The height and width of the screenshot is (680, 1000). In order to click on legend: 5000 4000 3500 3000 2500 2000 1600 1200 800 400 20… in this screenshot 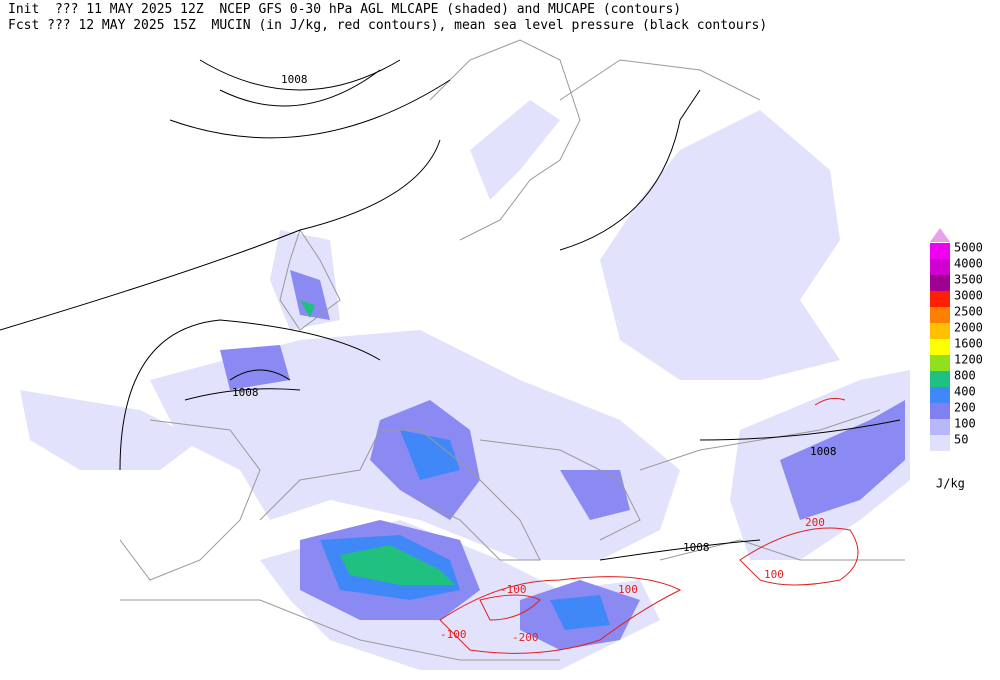, I will do `click(956, 359)`.